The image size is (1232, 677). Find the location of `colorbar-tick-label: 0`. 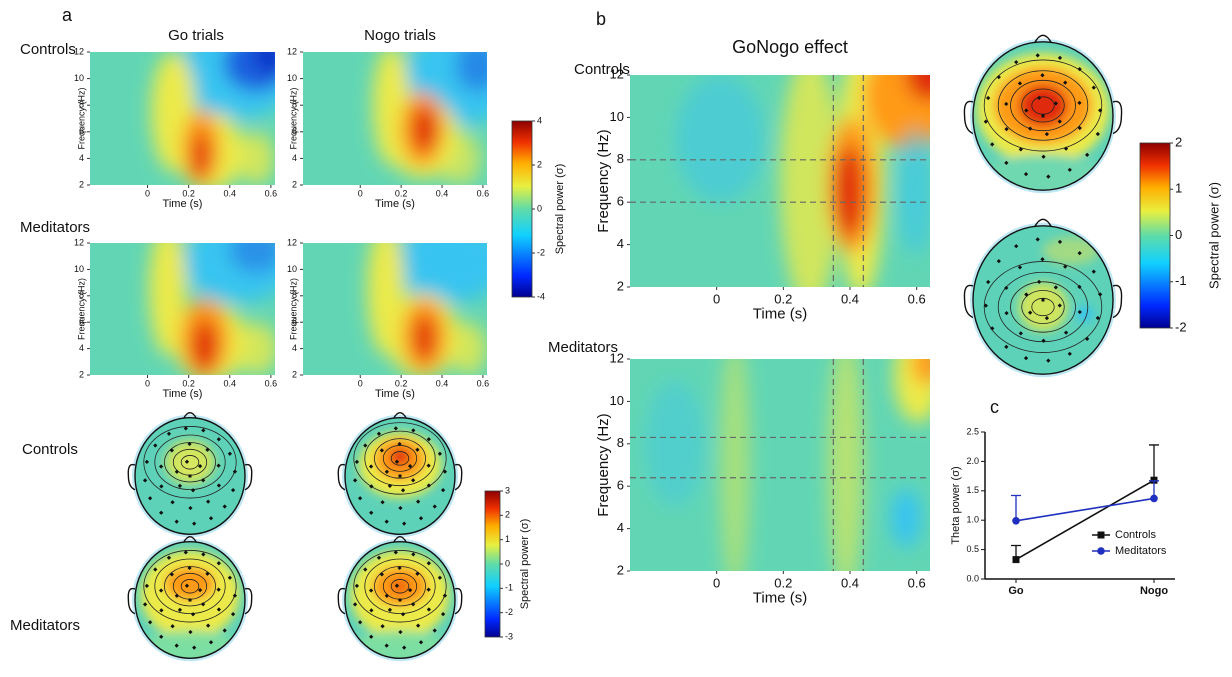

colorbar-tick-label: 0 is located at coordinates (507, 563).